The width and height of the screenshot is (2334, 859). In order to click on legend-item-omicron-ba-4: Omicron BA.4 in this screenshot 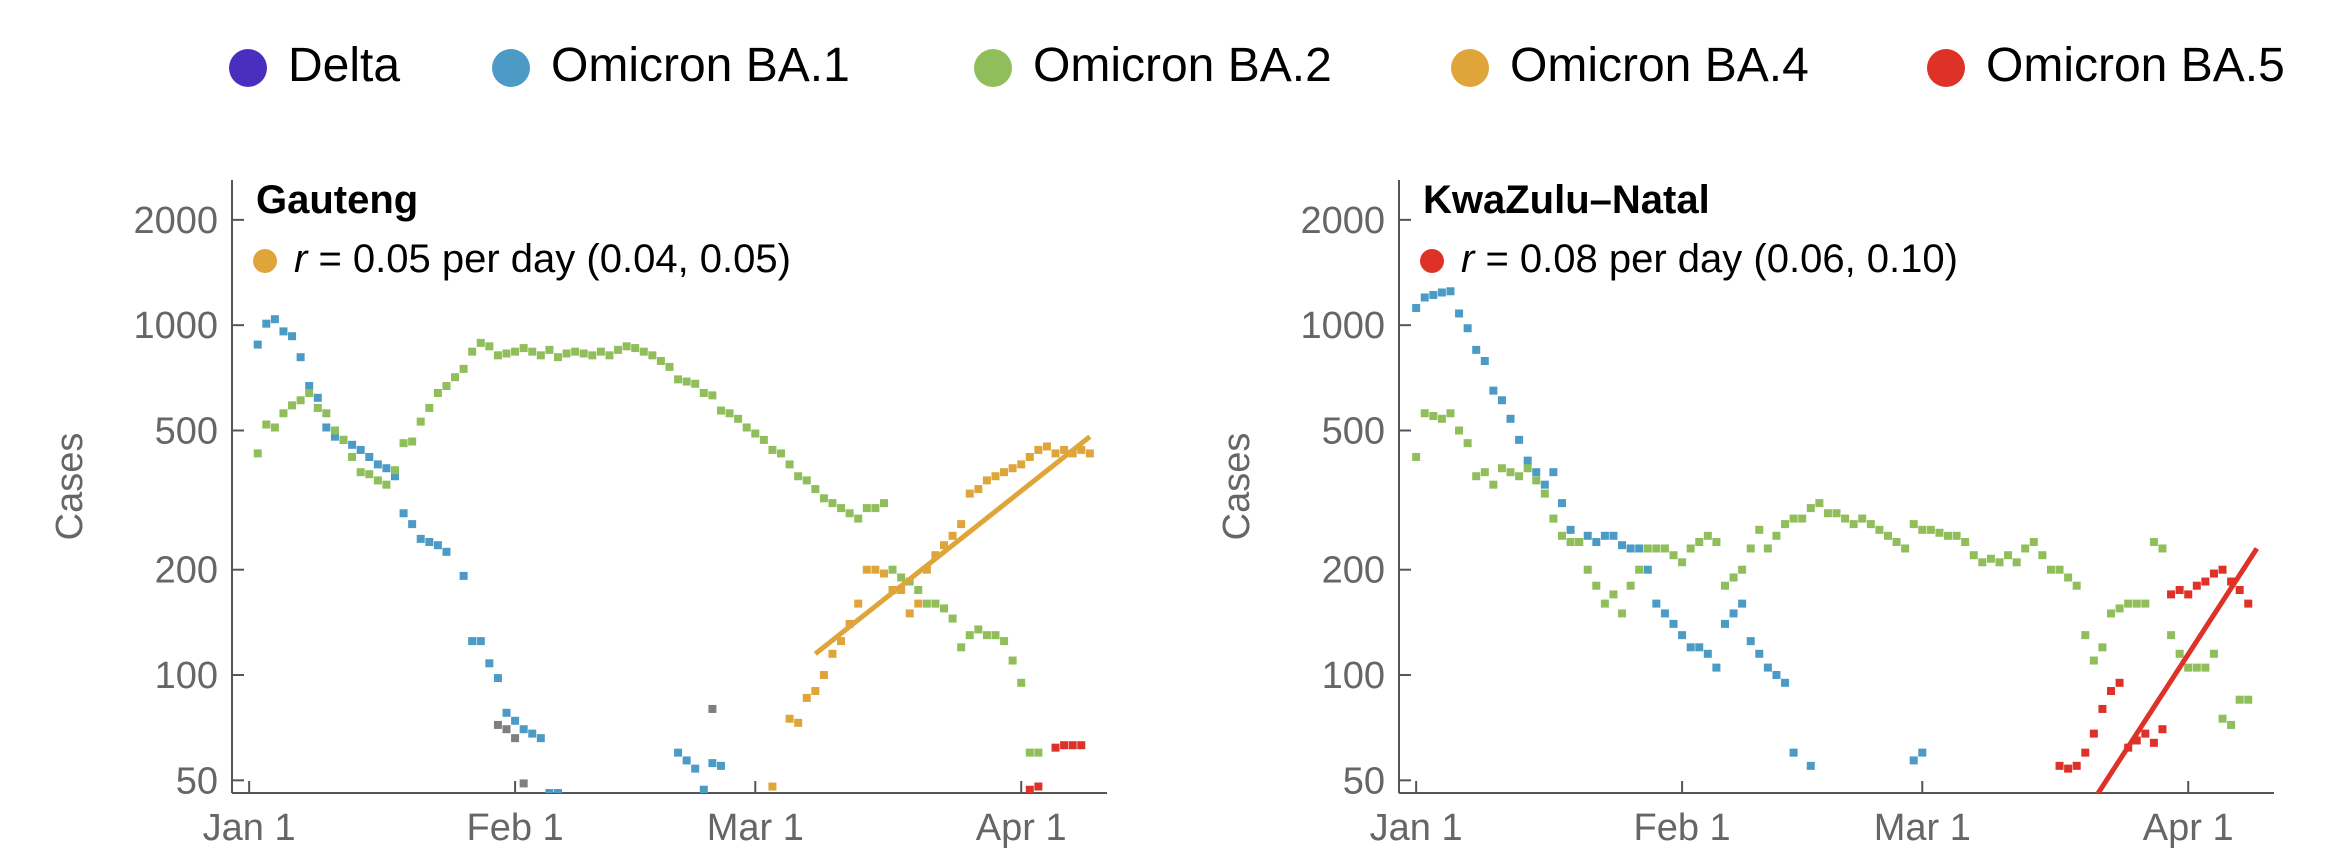, I will do `click(1630, 65)`.